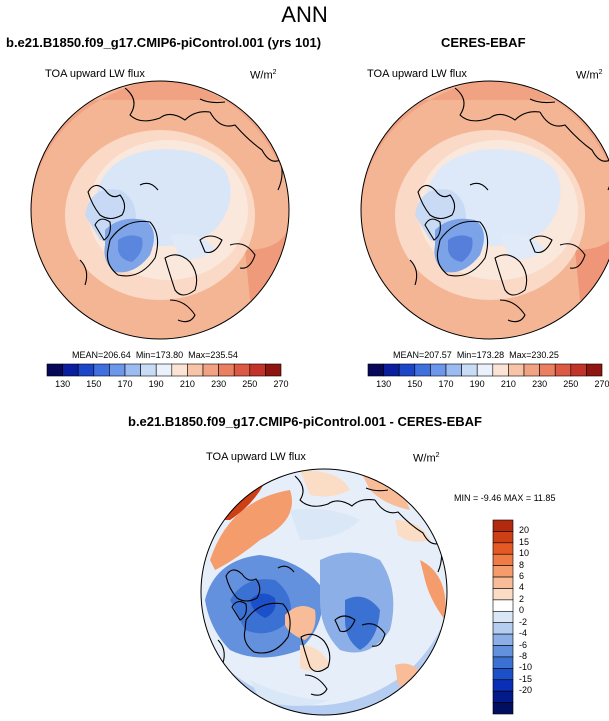 Image resolution: width=609 pixels, height=721 pixels. I want to click on diff-colorbar-tick-label: -15, so click(526, 678).